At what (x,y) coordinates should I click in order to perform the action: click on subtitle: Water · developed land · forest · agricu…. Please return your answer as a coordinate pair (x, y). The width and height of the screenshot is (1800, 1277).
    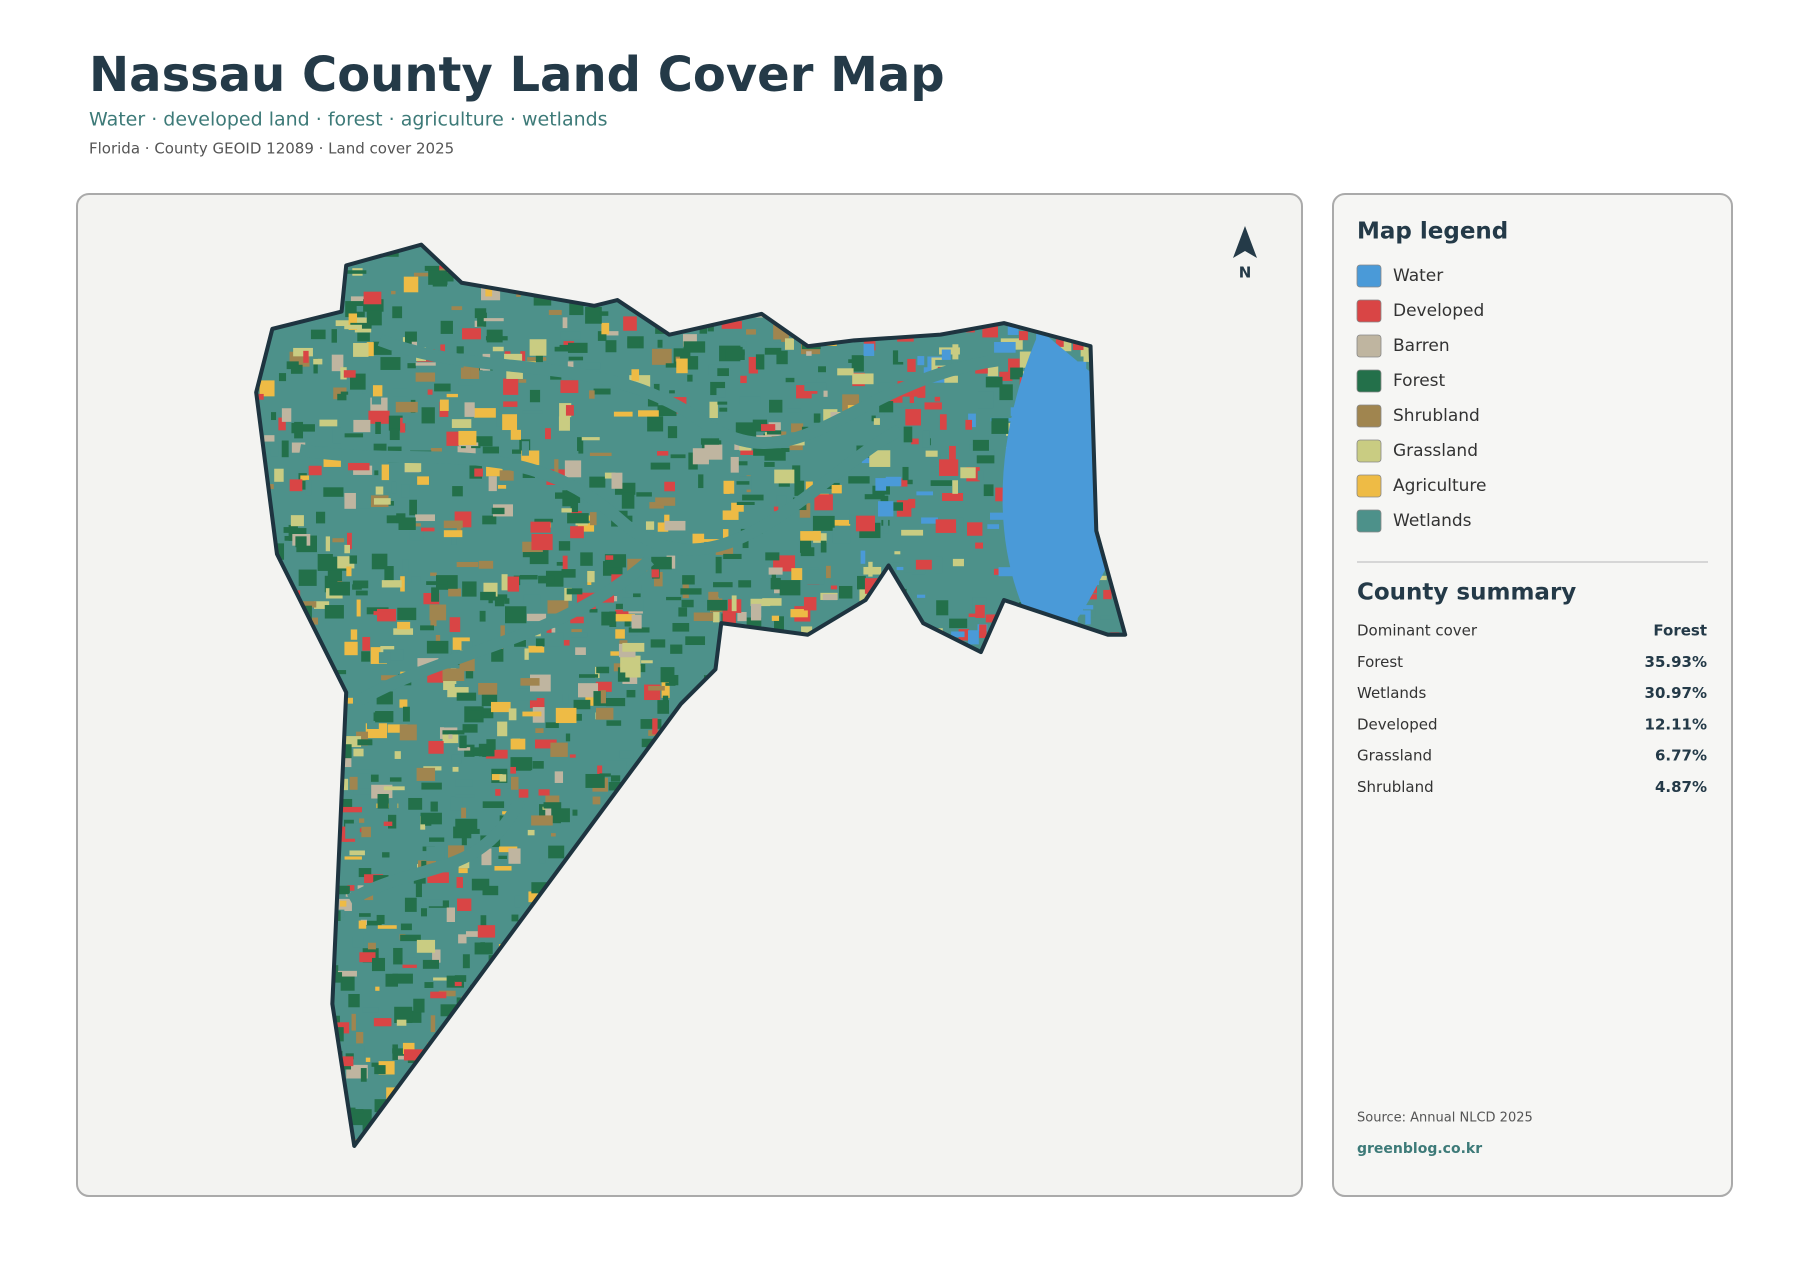
    Looking at the image, I should click on (348, 120).